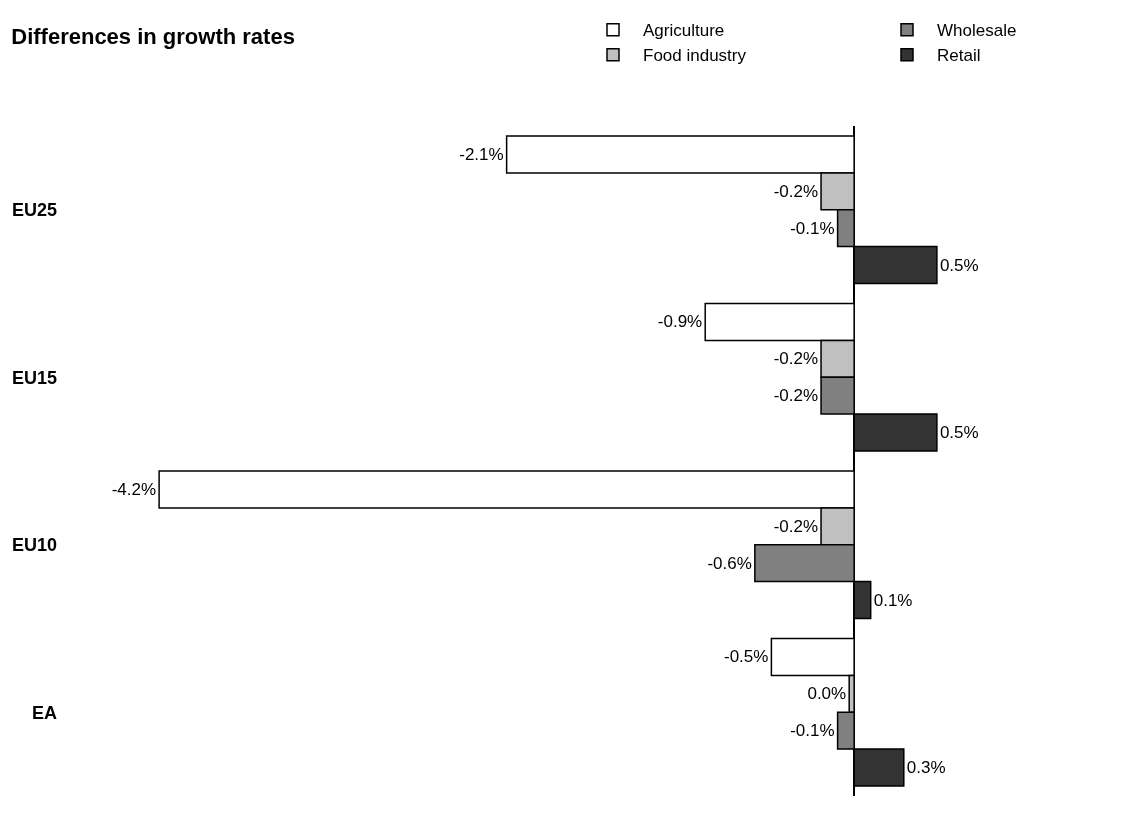 The width and height of the screenshot is (1128, 816). What do you see at coordinates (684, 31) in the screenshot?
I see `legend-label: Agriculture` at bounding box center [684, 31].